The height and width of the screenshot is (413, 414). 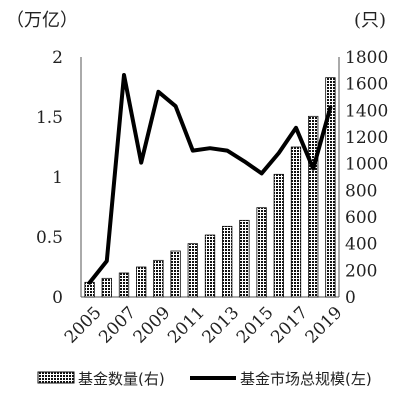 What do you see at coordinates (49, 118) in the screenshot?
I see `left-tick-label: 1.5` at bounding box center [49, 118].